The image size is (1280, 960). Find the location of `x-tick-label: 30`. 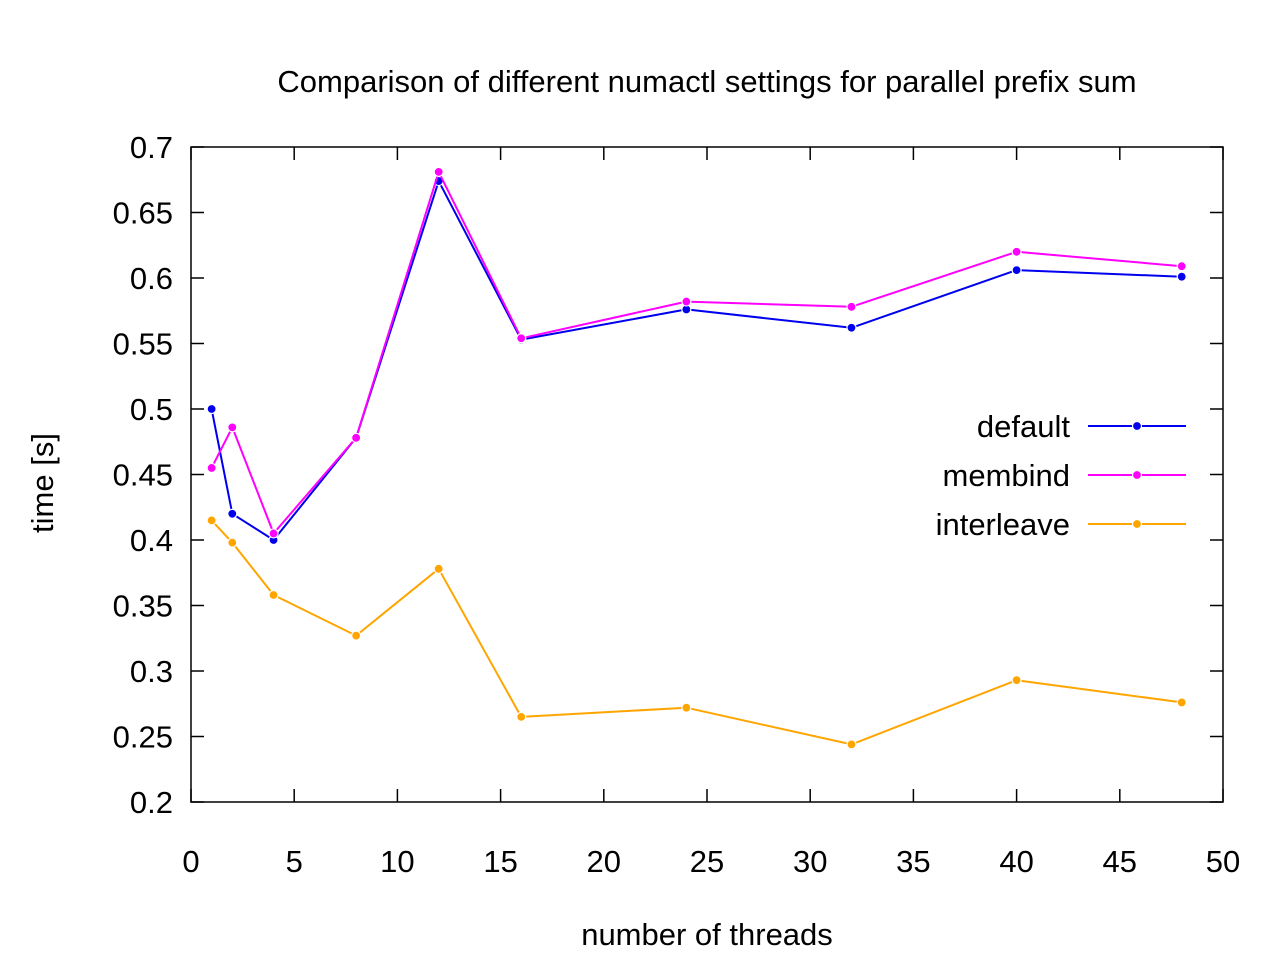

x-tick-label: 30 is located at coordinates (810, 861).